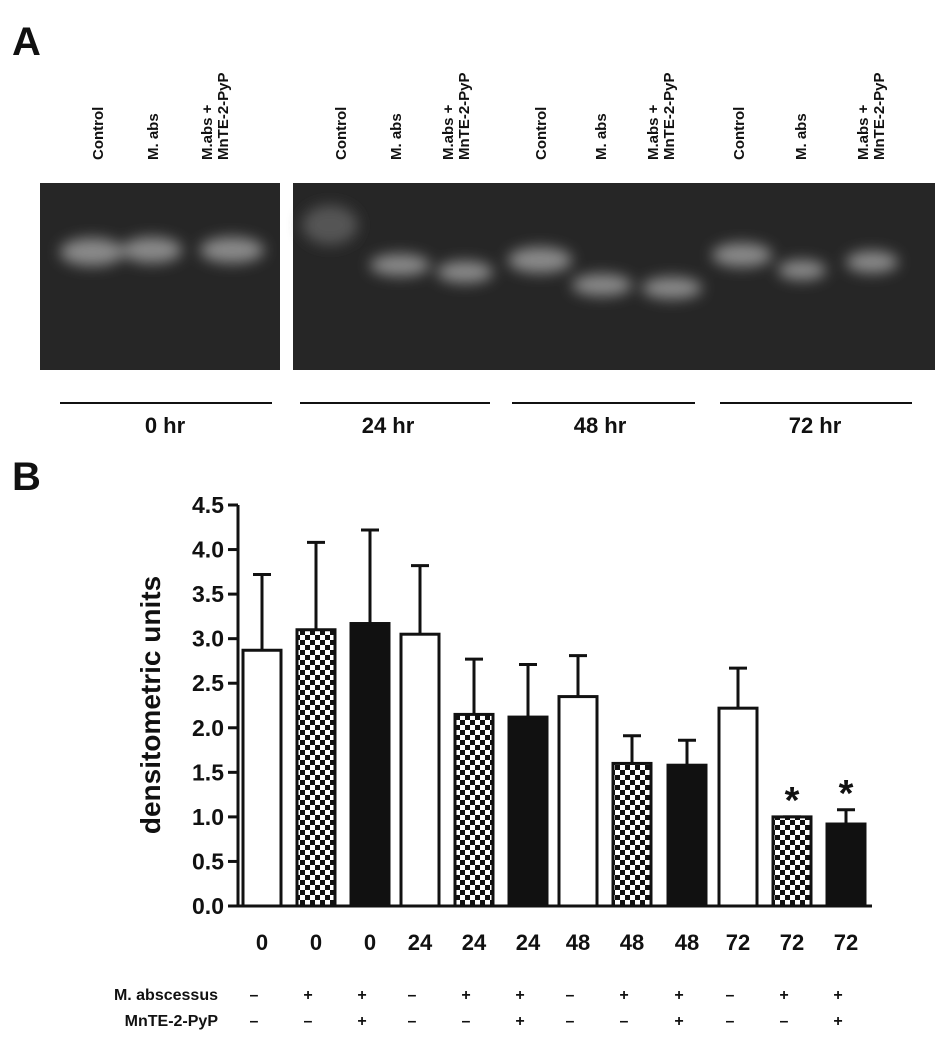 This screenshot has width=945, height=1050. I want to click on time-label: 72 hr, so click(815, 425).